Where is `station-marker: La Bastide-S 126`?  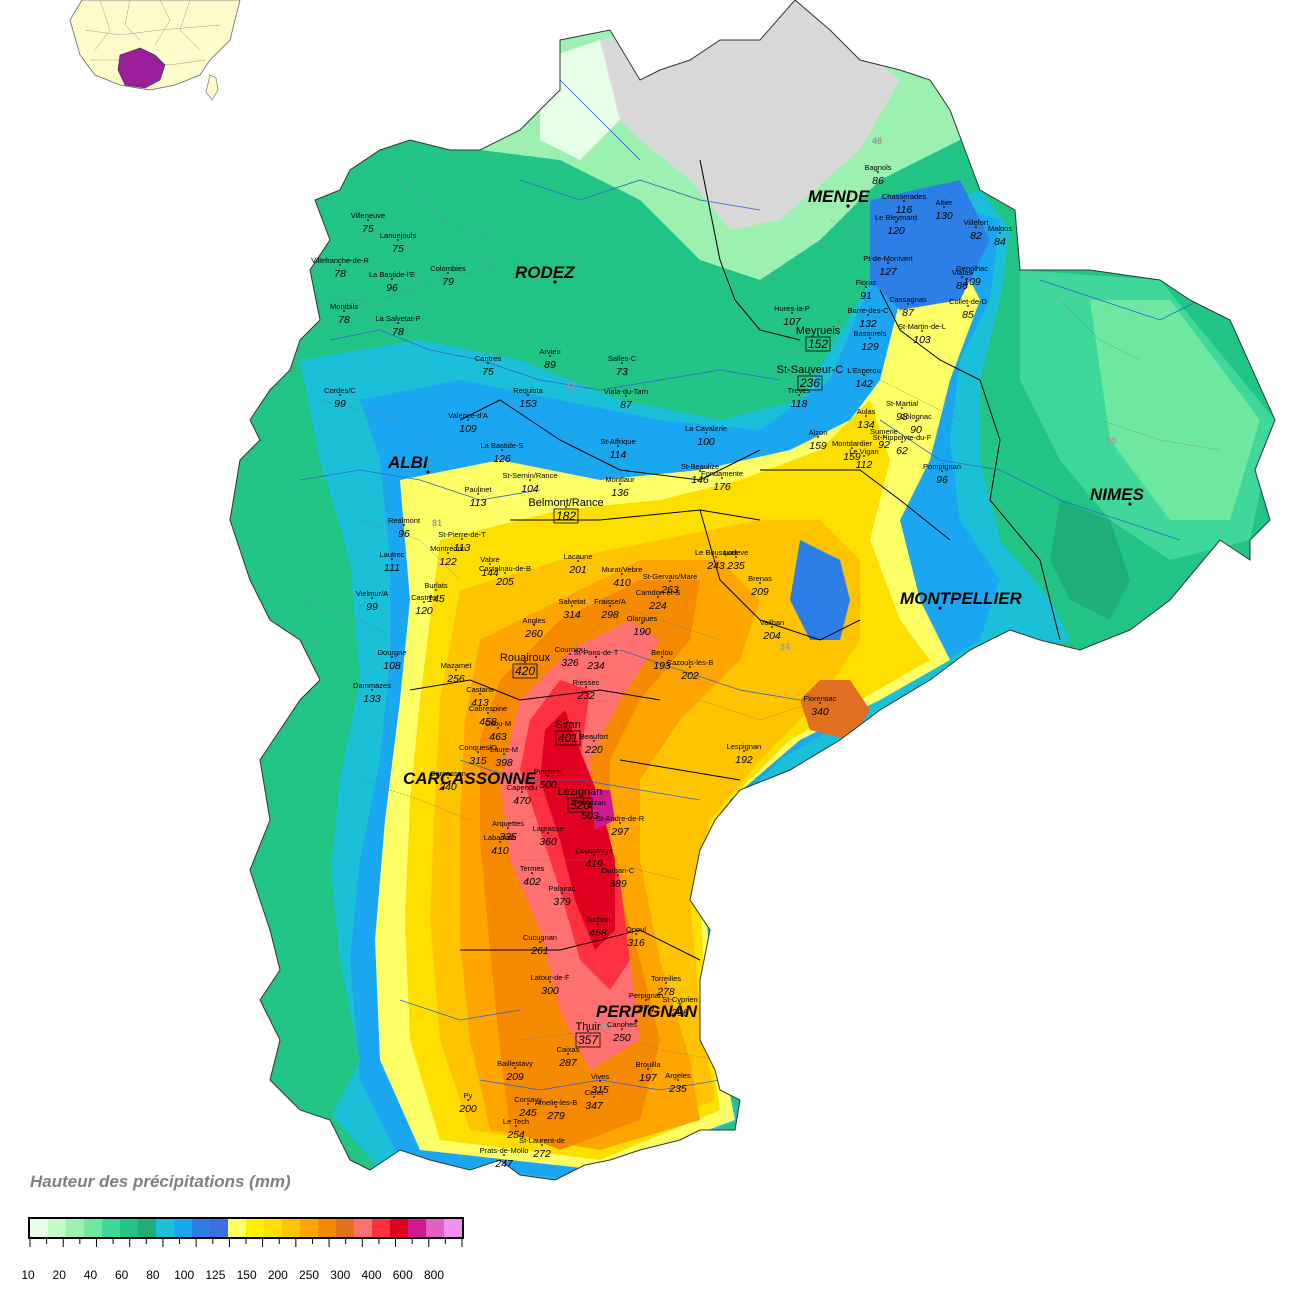
station-marker: La Bastide-S 126 is located at coordinates (502, 453).